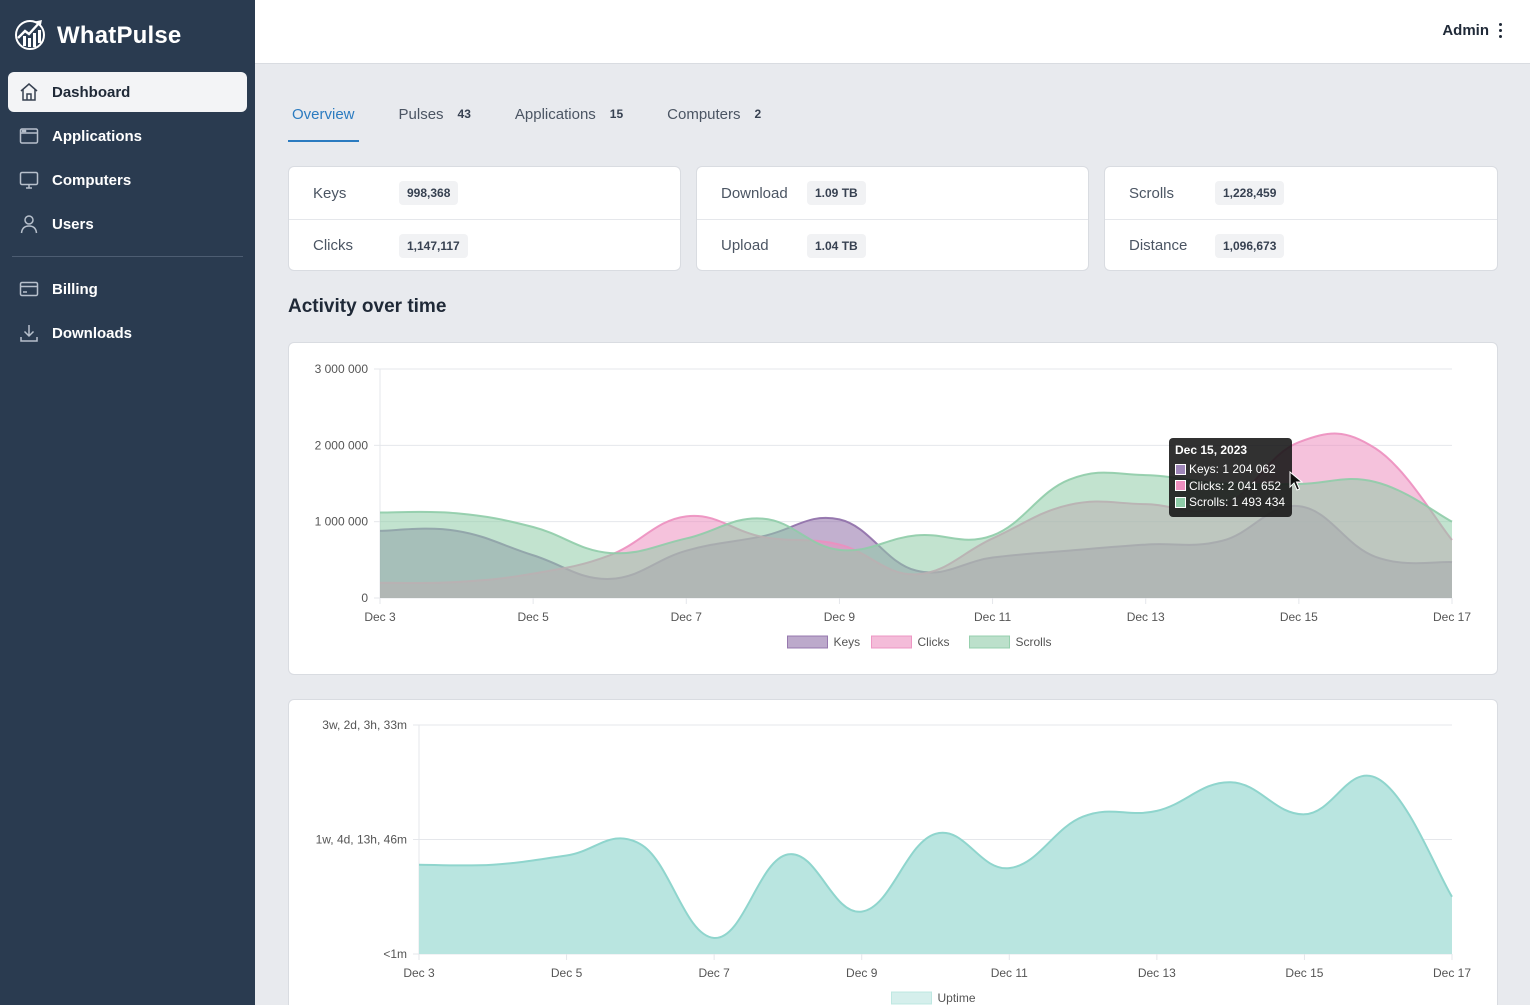 The image size is (1530, 1005). I want to click on tab-pulses: Pulses 43, so click(435, 119).